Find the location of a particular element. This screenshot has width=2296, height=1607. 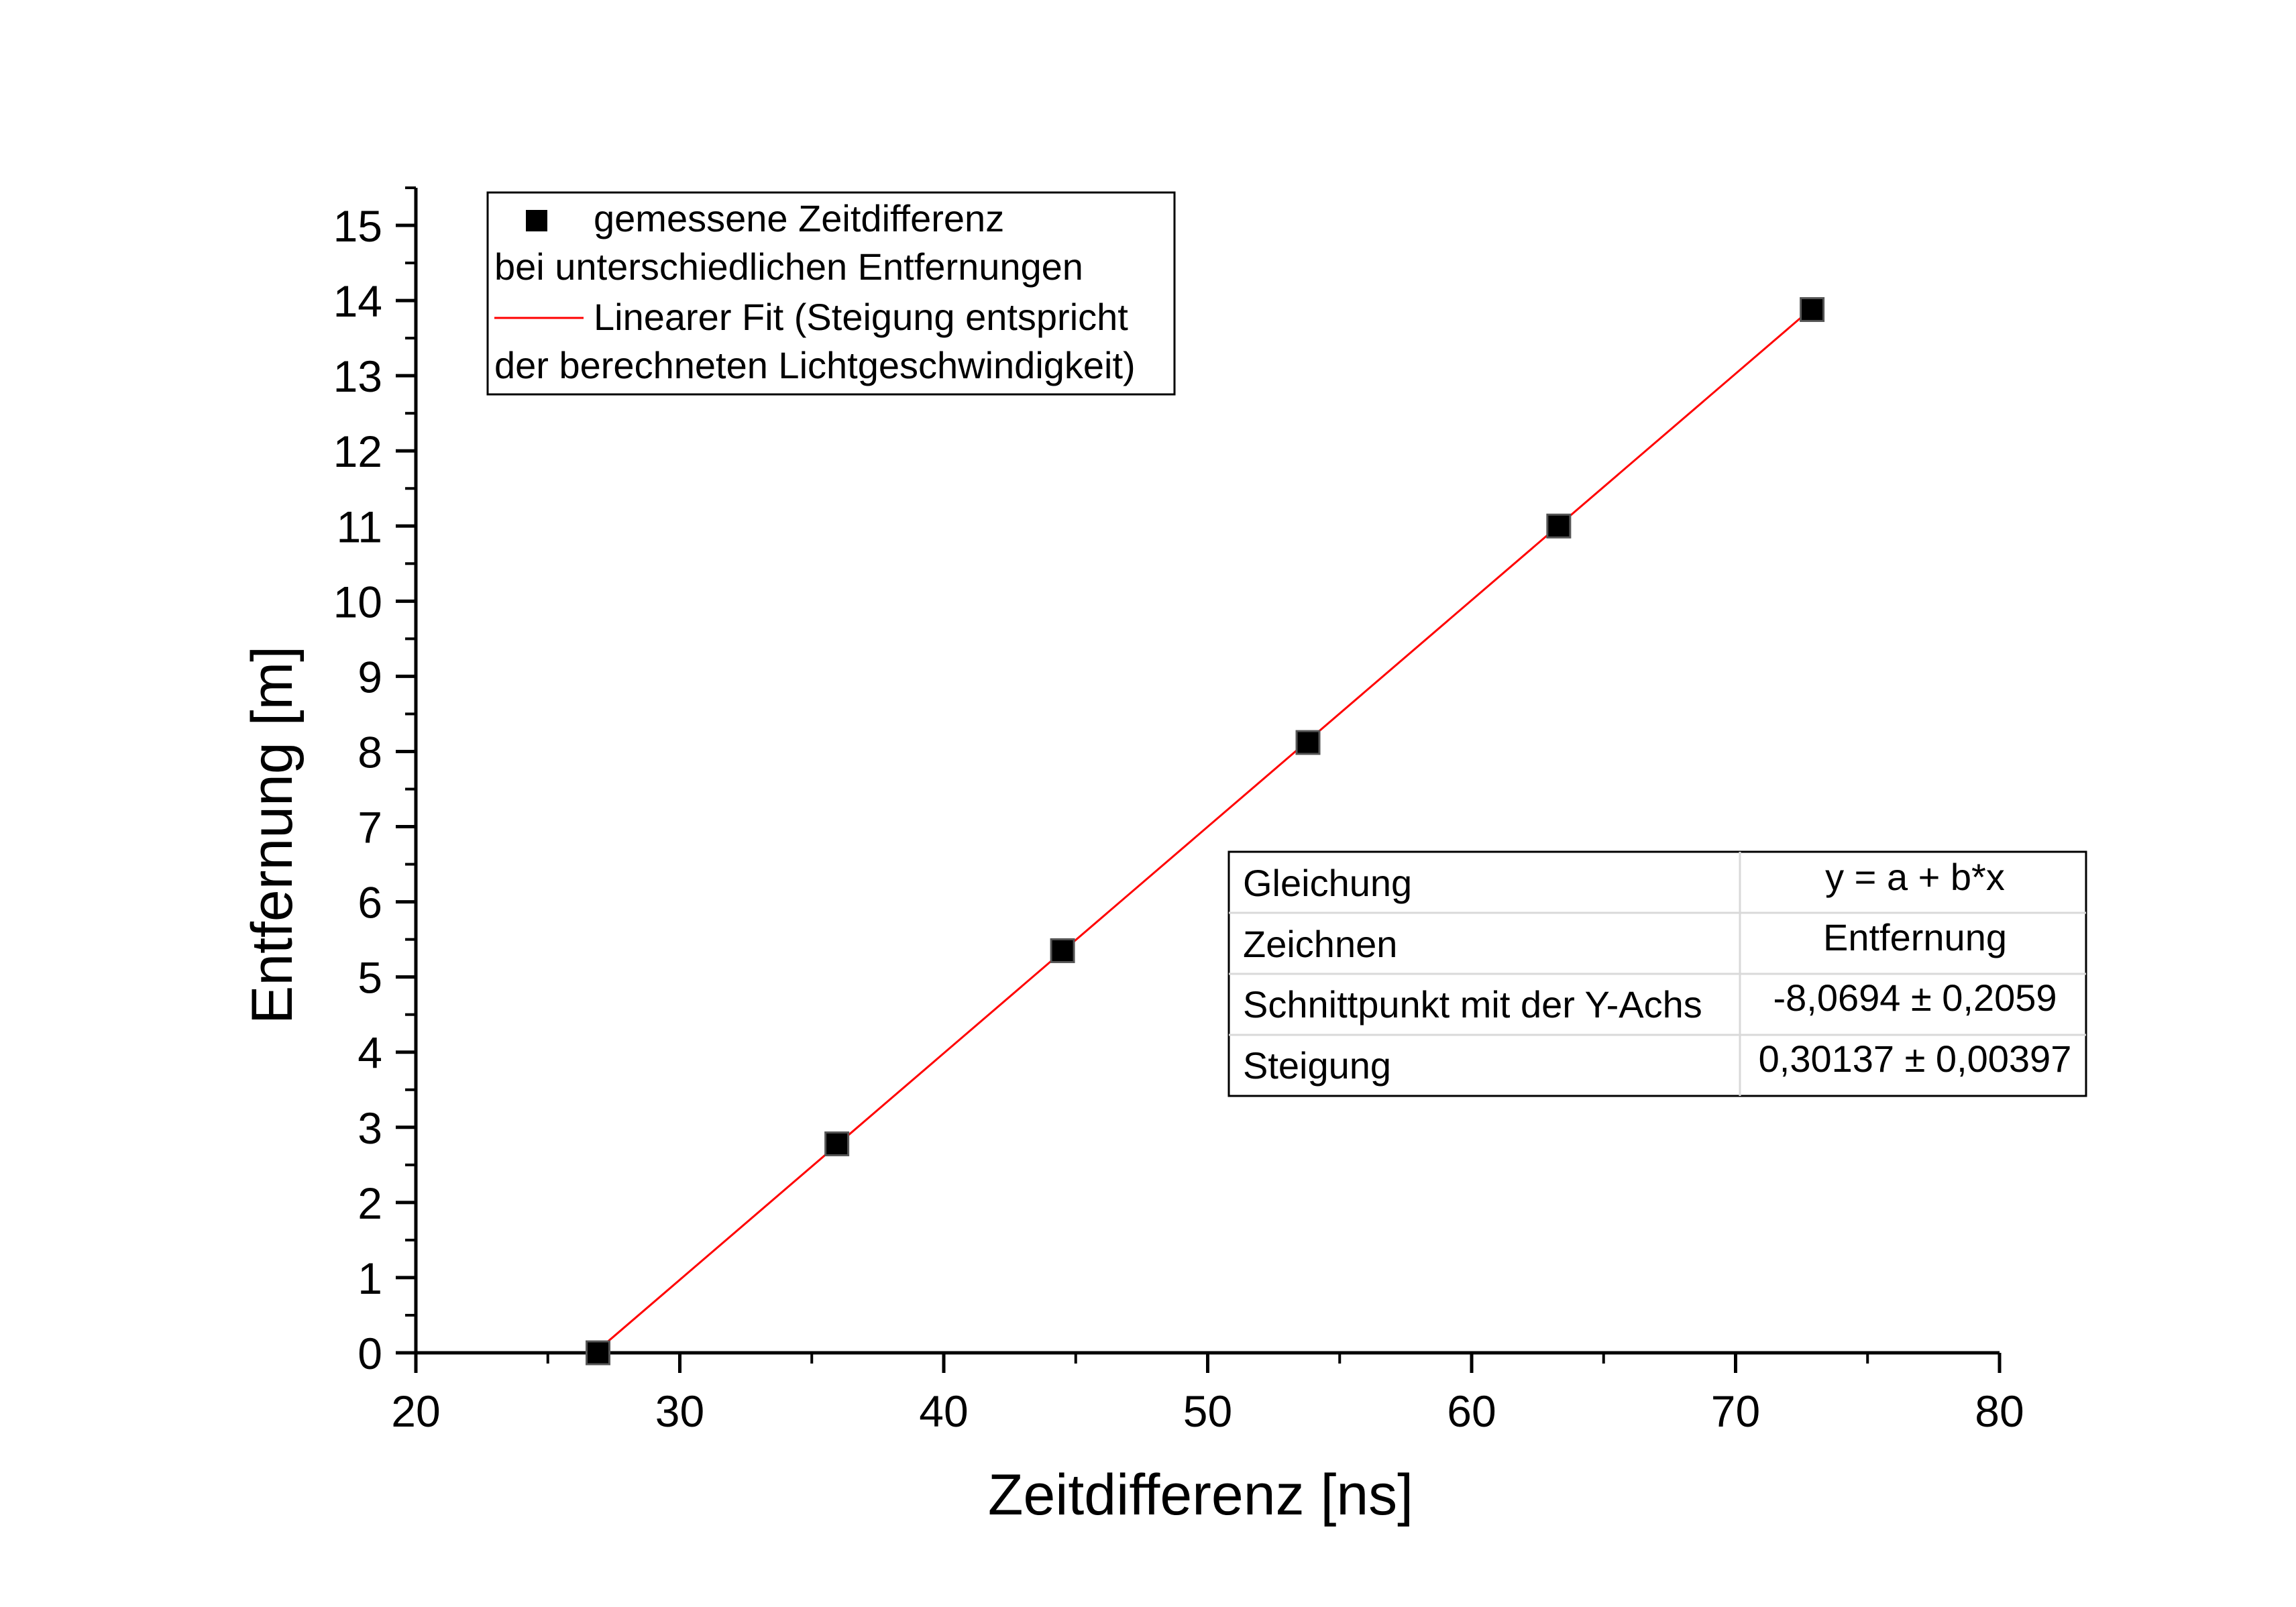

x-tick-label: 80 is located at coordinates (2000, 1411).